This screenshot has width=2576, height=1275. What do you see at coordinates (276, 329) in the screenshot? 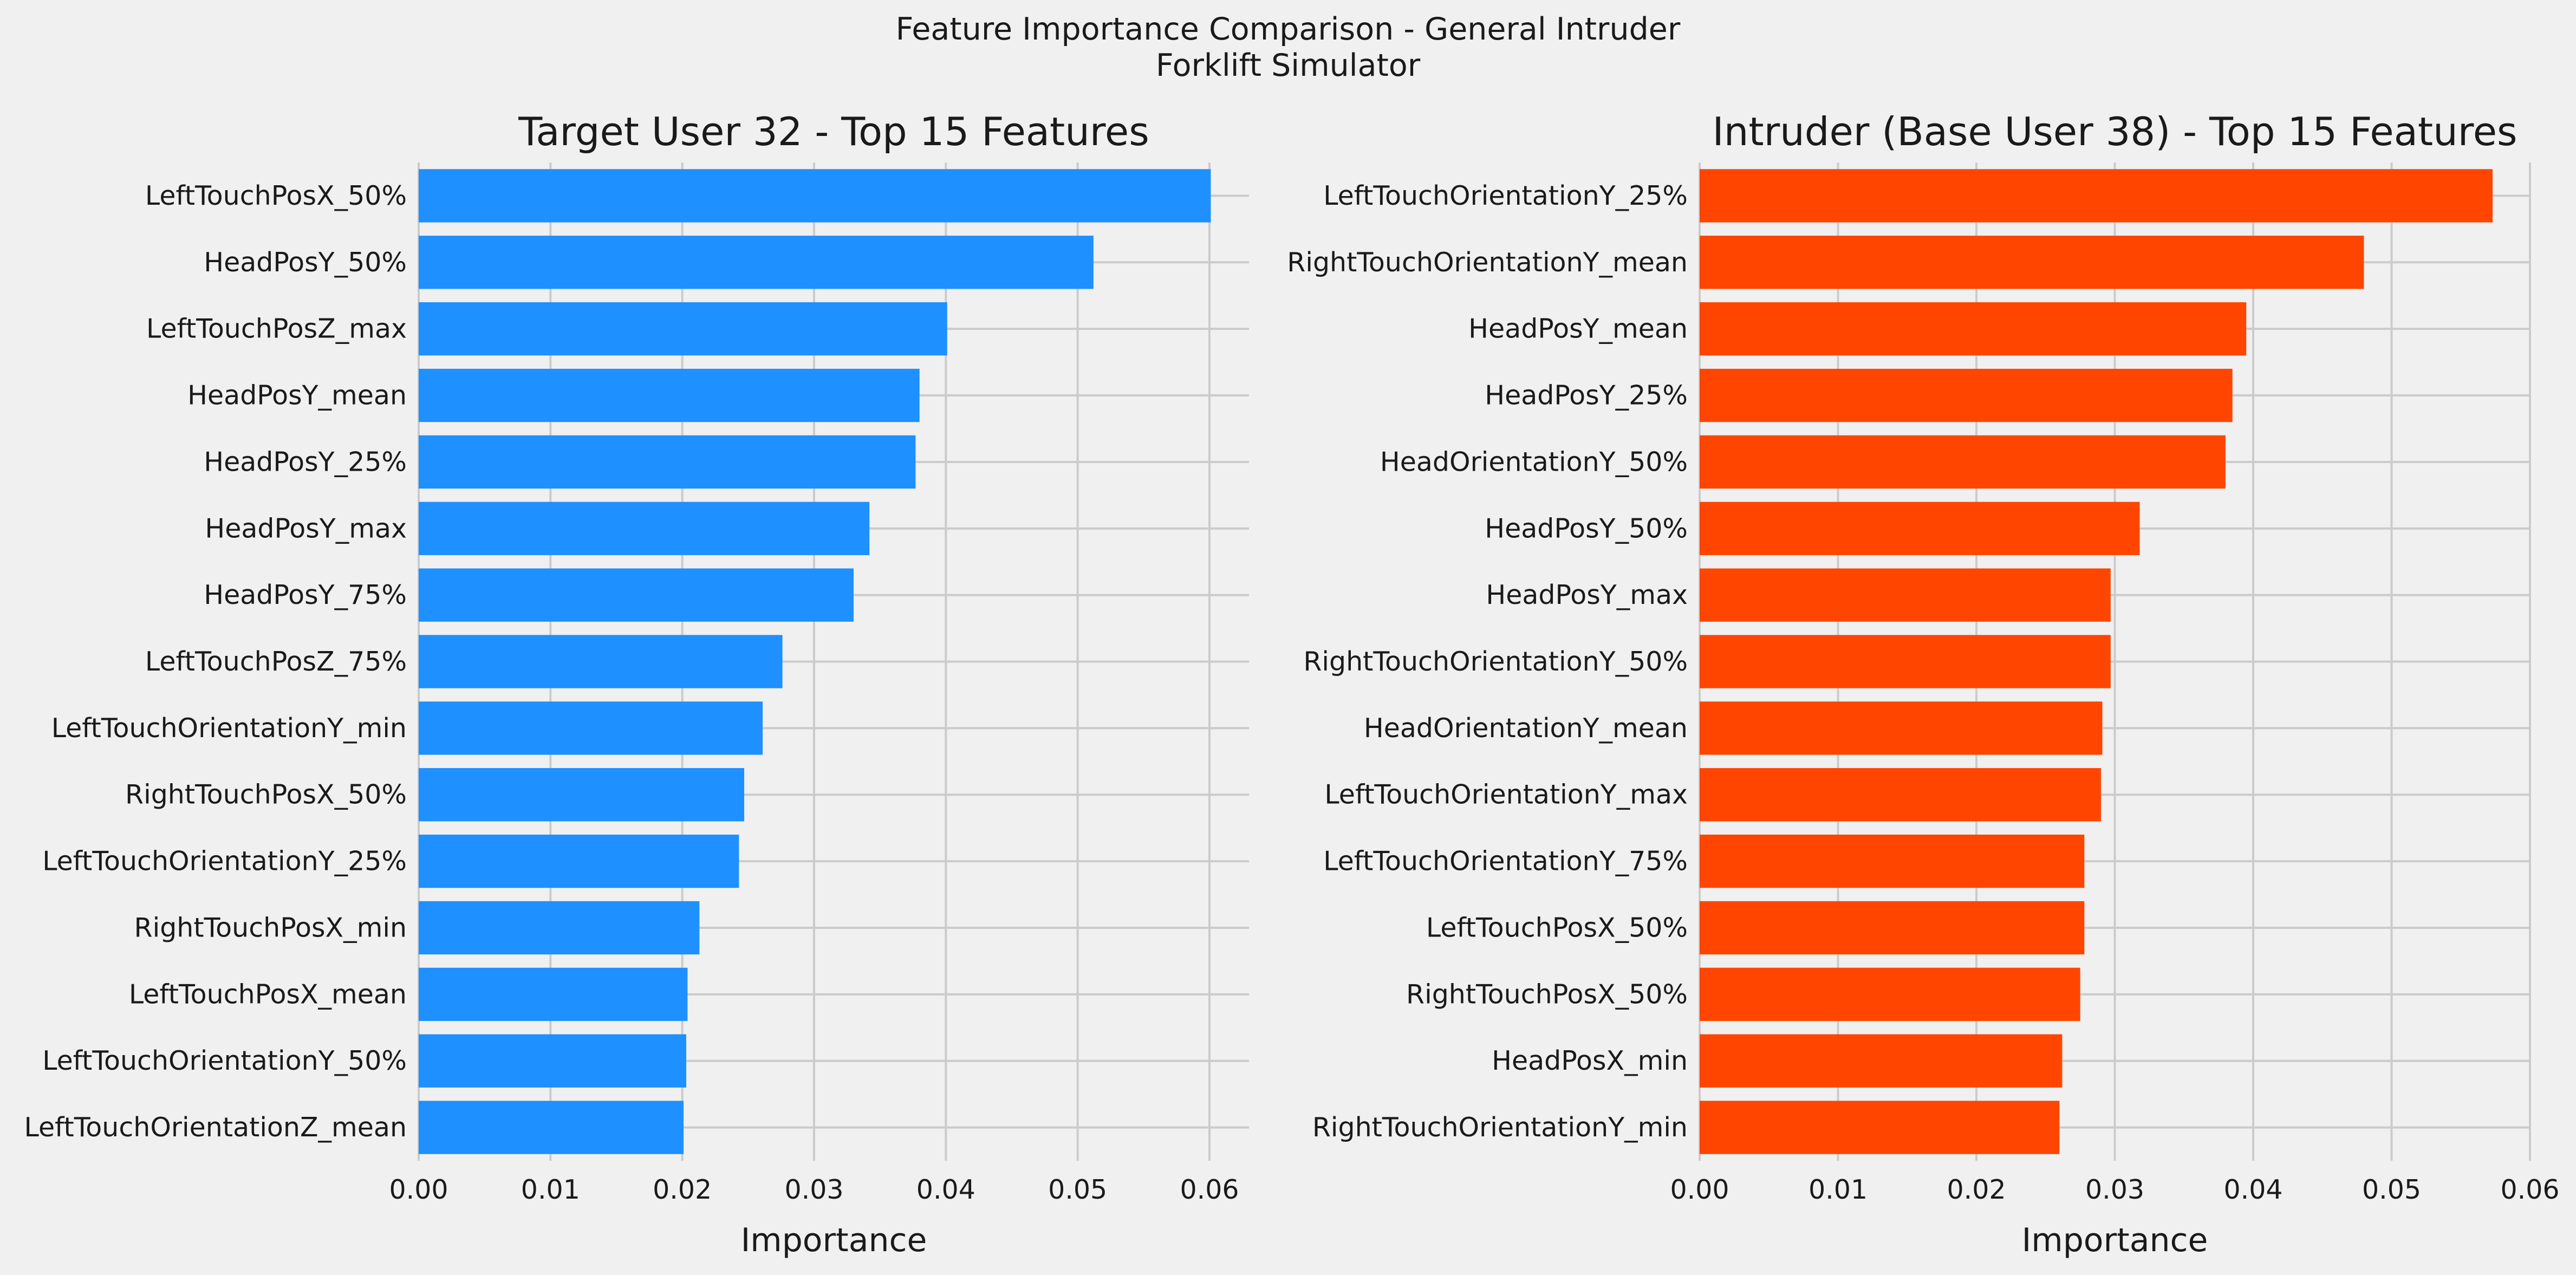
I see `category-label: LeftTouchPosZ_max` at bounding box center [276, 329].